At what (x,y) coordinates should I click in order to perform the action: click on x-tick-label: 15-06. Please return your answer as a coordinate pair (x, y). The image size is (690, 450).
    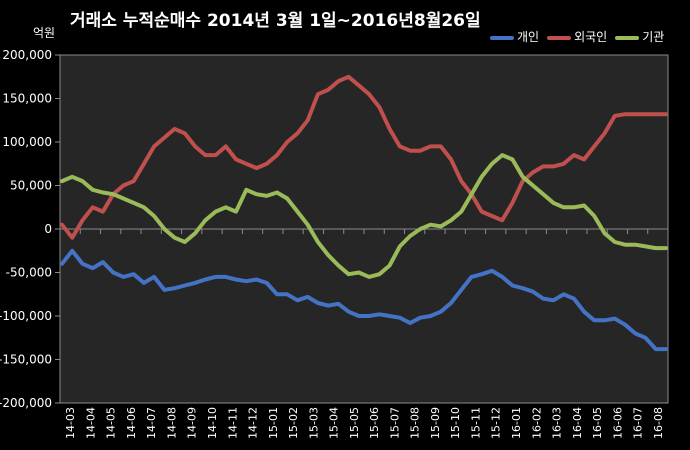
    Looking at the image, I should click on (374, 423).